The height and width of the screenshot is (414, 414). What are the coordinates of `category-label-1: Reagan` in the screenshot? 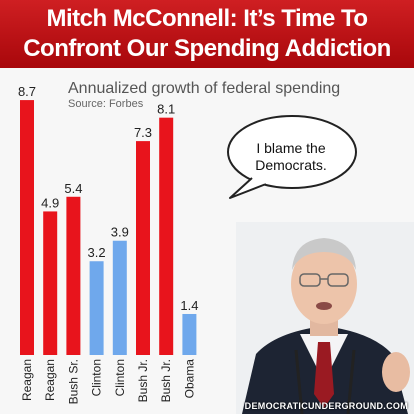 It's located at (50, 380).